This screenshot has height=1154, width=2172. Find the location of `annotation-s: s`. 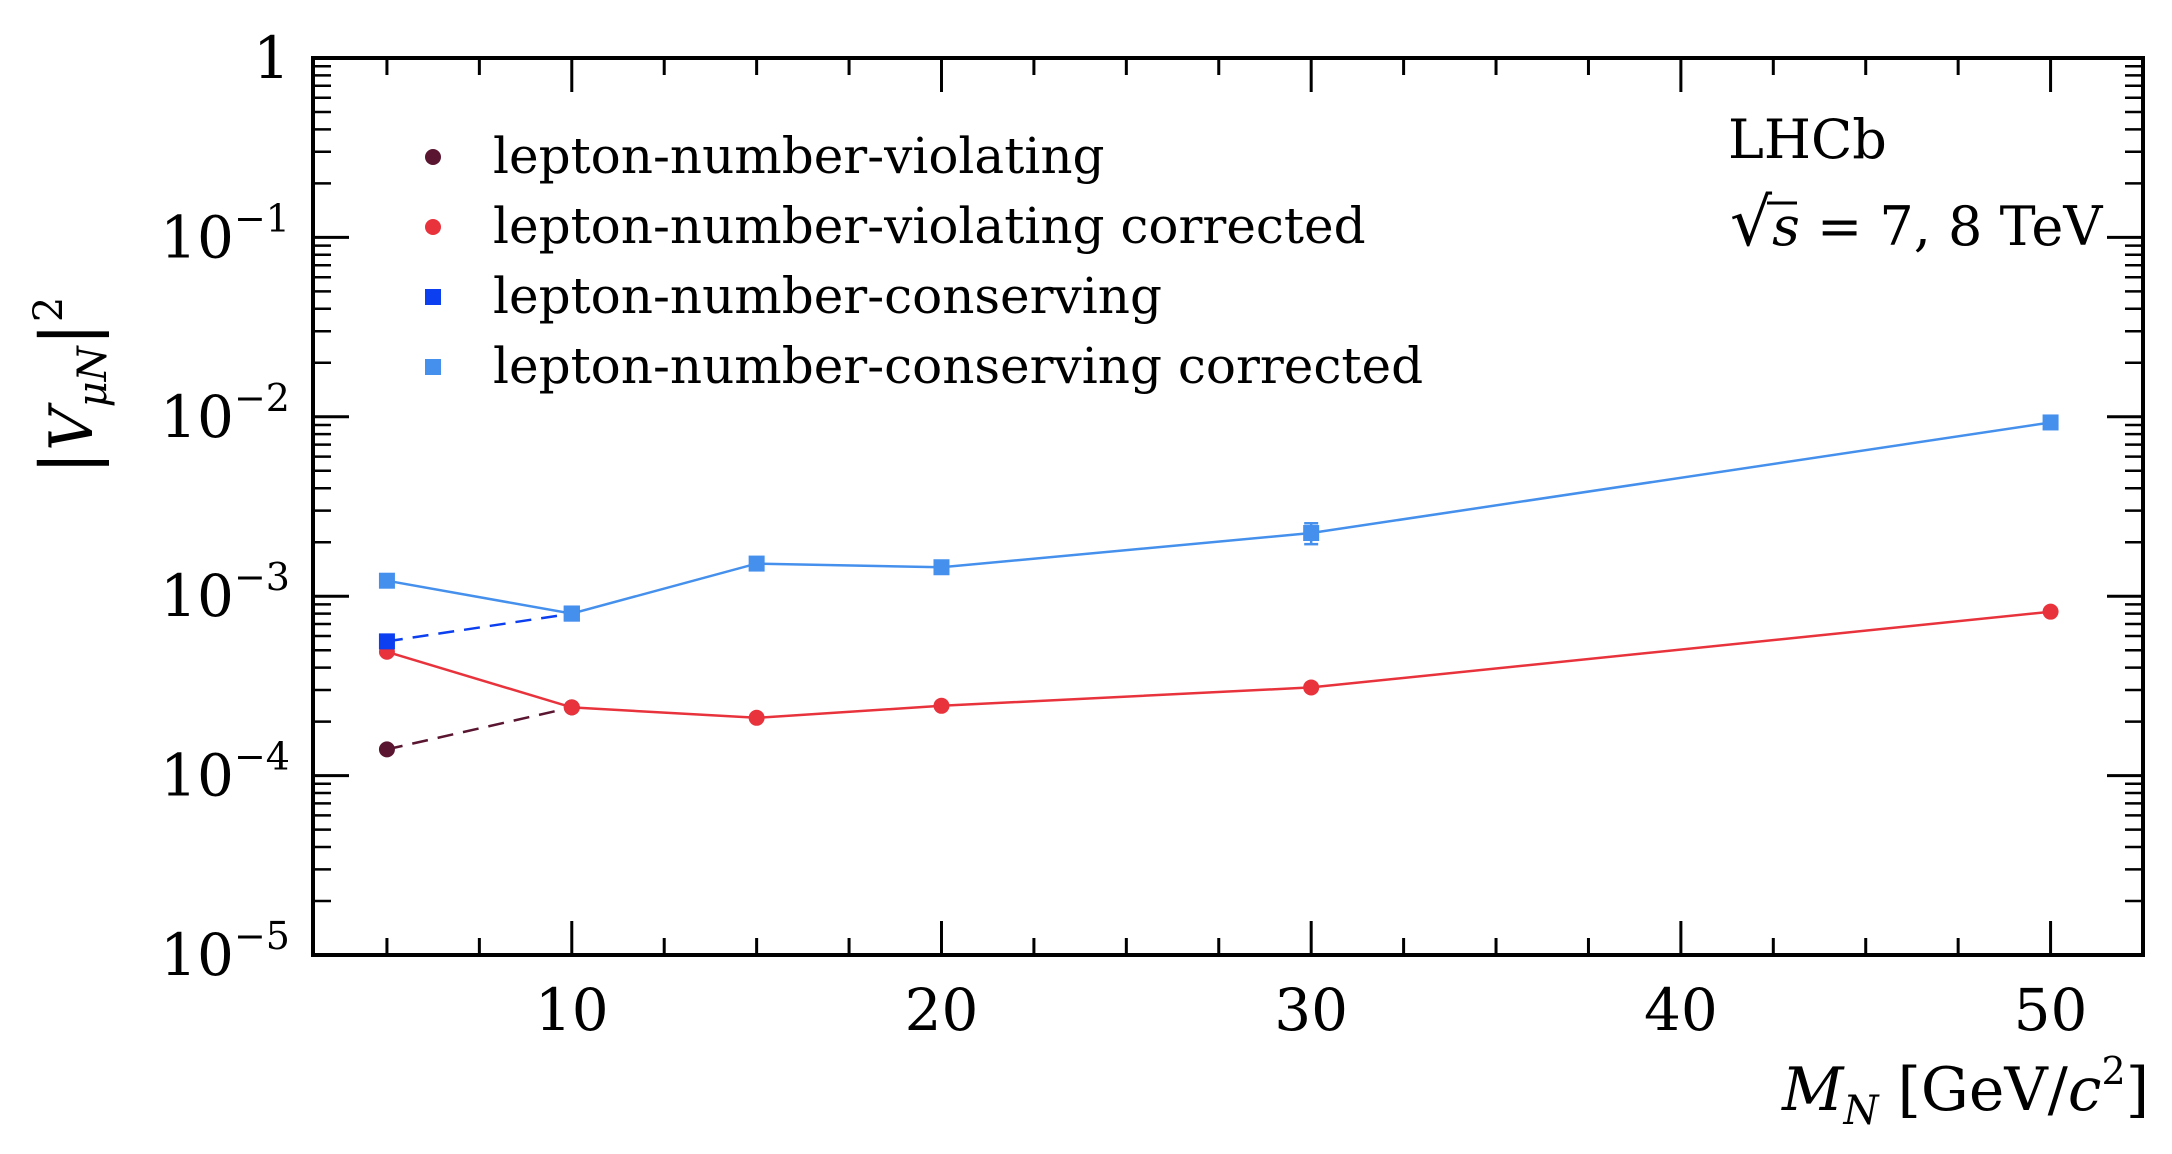

annotation-s: s is located at coordinates (1786, 226).